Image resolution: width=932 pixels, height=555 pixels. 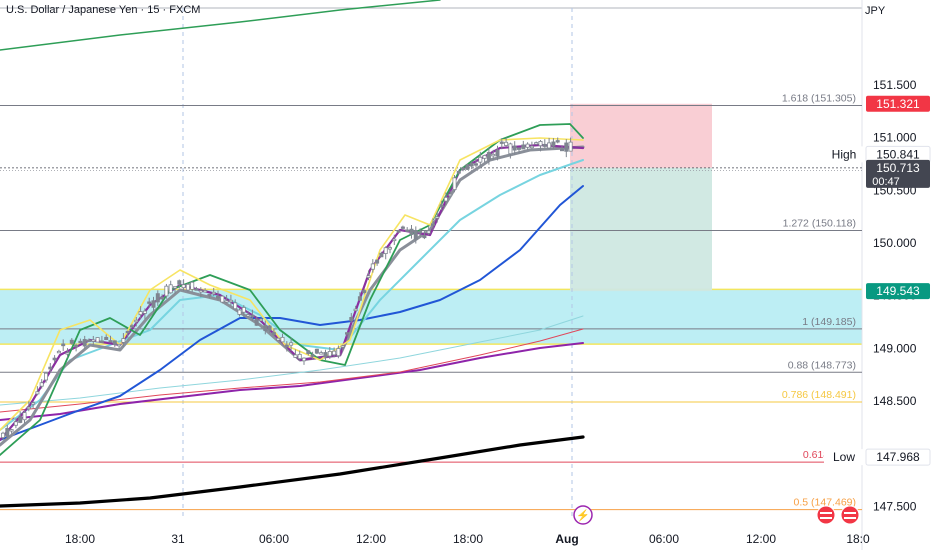 I want to click on x-tick-label: 06:00, so click(x=274, y=539).